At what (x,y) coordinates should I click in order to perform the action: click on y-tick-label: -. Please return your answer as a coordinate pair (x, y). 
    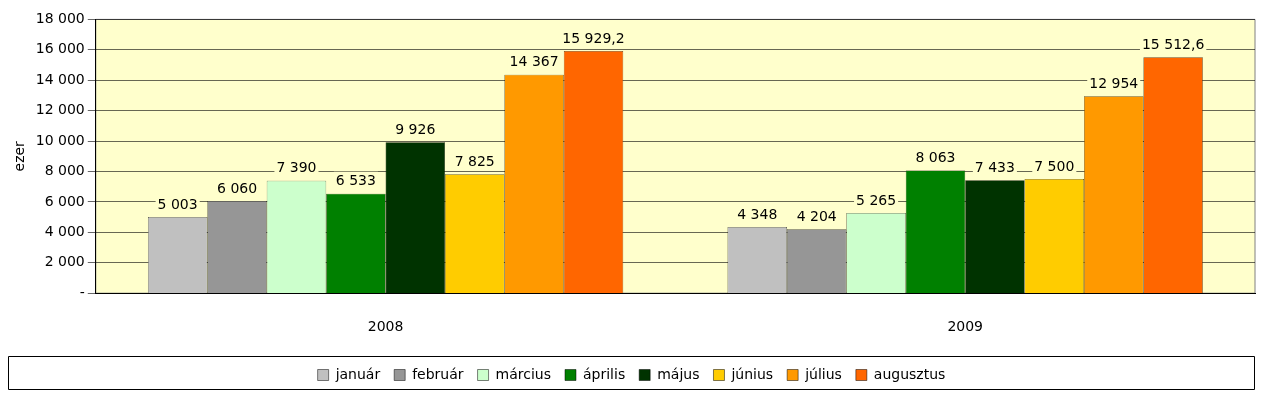
    Looking at the image, I should click on (82, 291).